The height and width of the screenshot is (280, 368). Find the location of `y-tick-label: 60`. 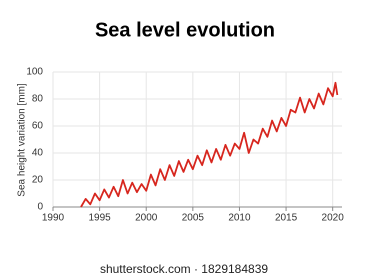

y-tick-label: 60 is located at coordinates (38, 126).